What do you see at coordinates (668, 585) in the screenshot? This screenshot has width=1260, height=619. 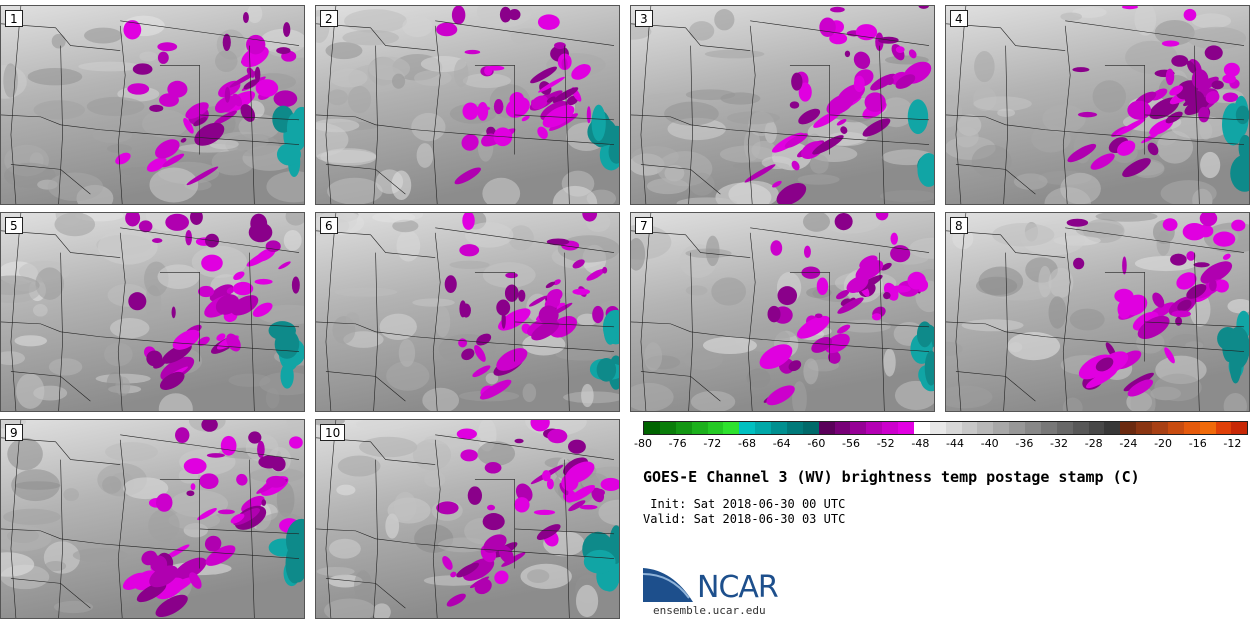 I see `ncar-logo-icon` at bounding box center [668, 585].